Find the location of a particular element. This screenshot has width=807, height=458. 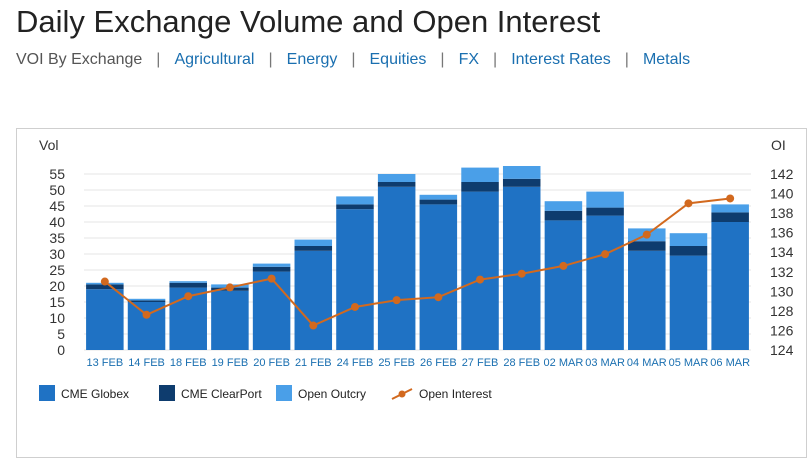

legend-swatch-open-outcry is located at coordinates (284, 393).